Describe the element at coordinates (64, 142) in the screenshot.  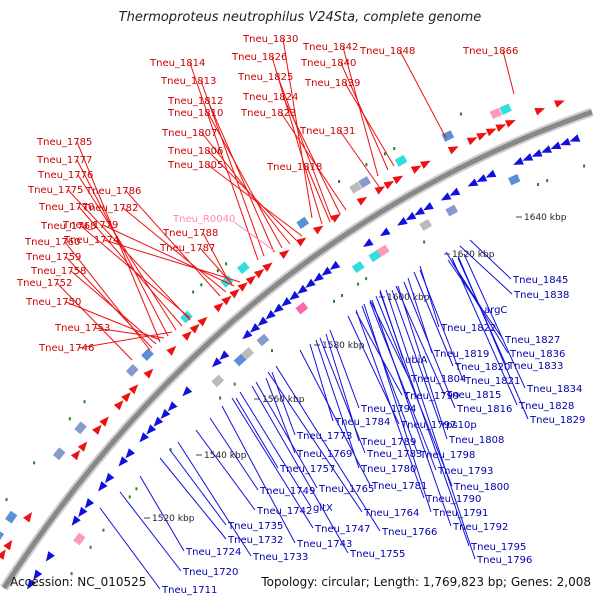
I see `forward-gene-label: Tneu_1785` at that location.